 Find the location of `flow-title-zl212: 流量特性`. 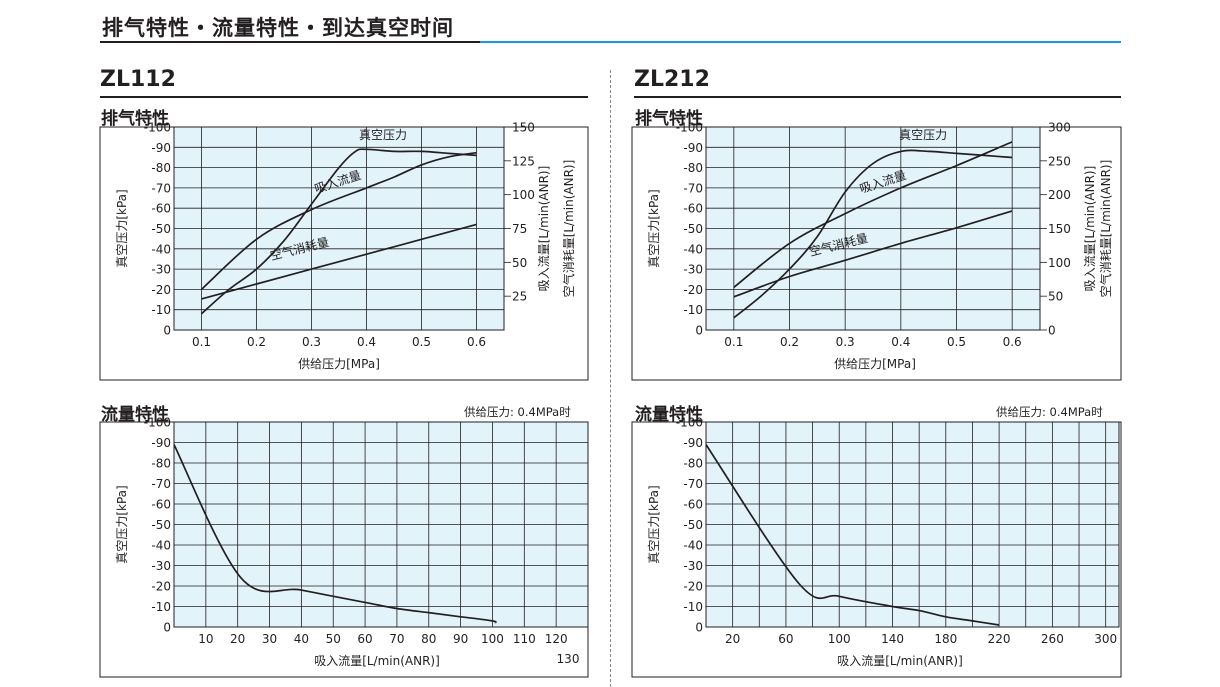

flow-title-zl212: 流量特性 is located at coordinates (669, 415).